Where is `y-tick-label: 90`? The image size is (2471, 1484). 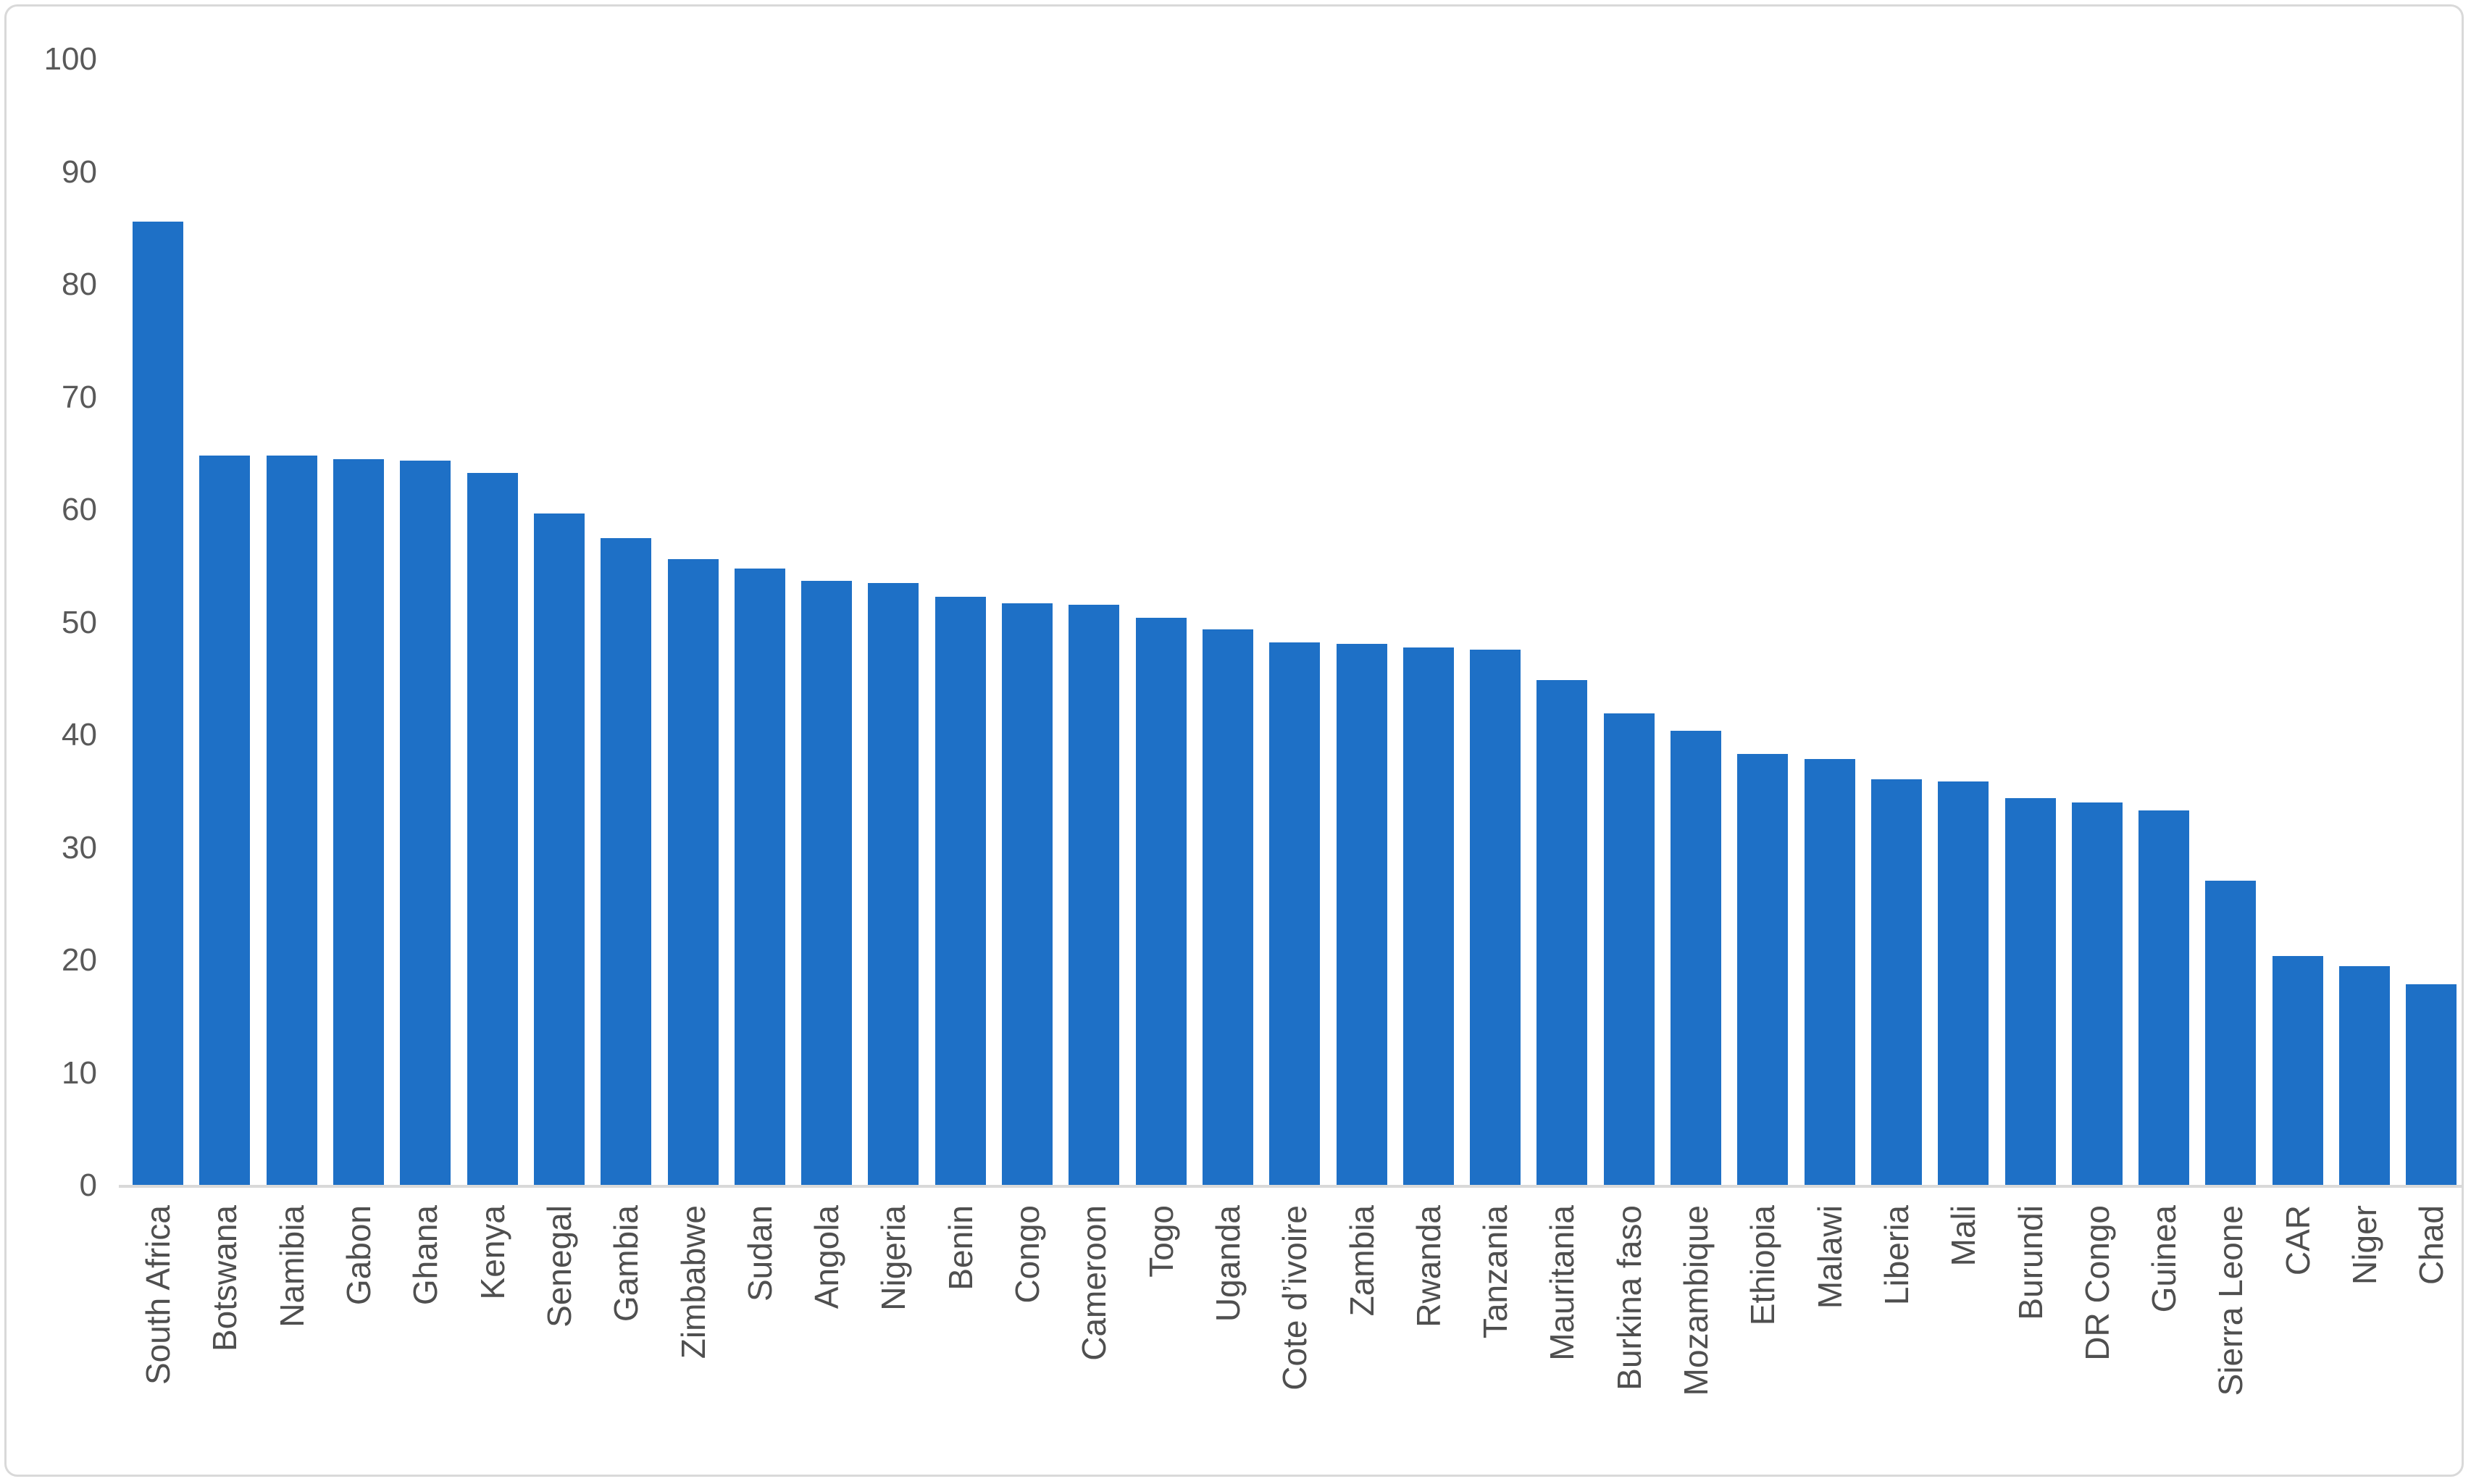
y-tick-label: 90 is located at coordinates (79, 172).